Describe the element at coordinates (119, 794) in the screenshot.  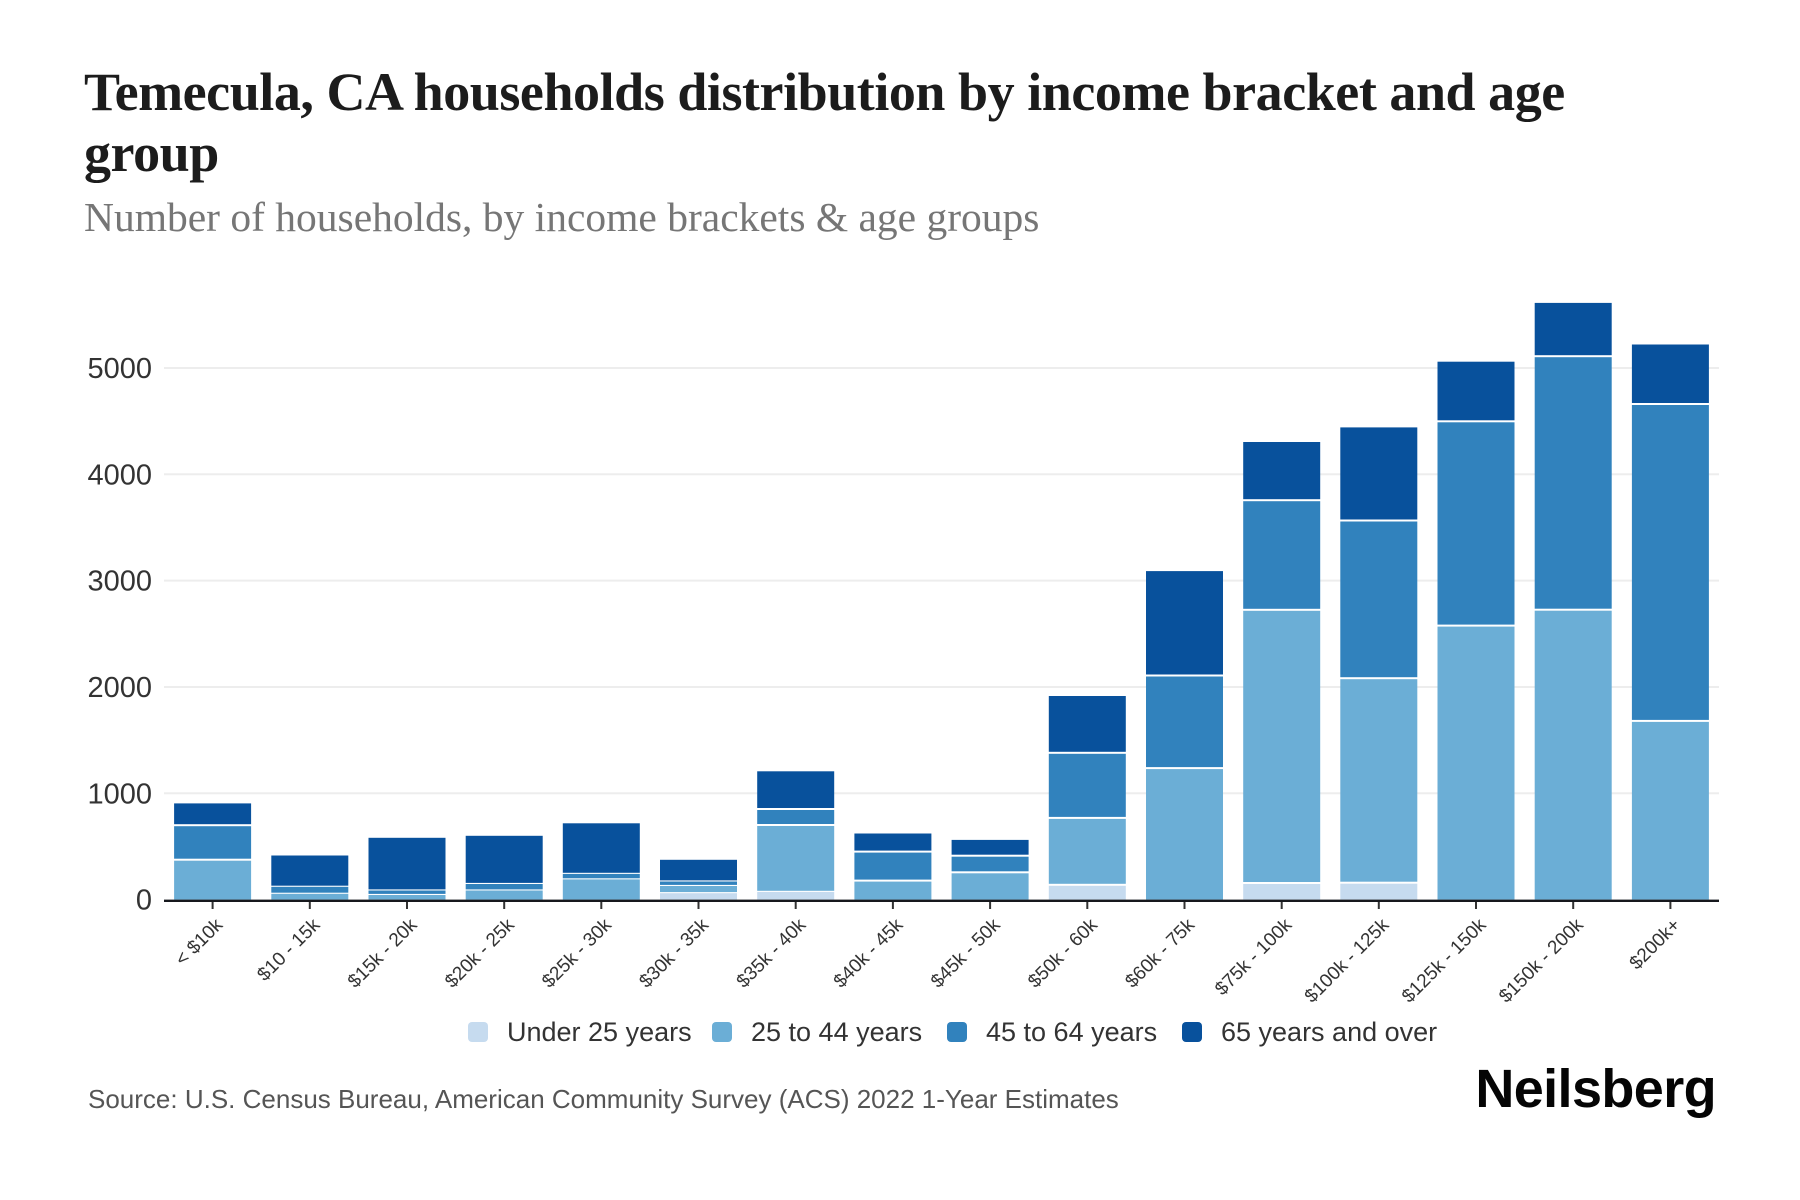
I see `svg-text: 1000` at that location.